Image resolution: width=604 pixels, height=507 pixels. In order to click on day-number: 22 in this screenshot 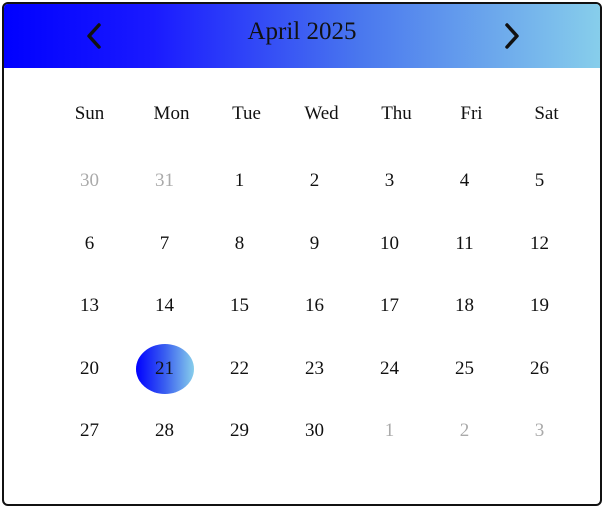, I will do `click(239, 368)`.